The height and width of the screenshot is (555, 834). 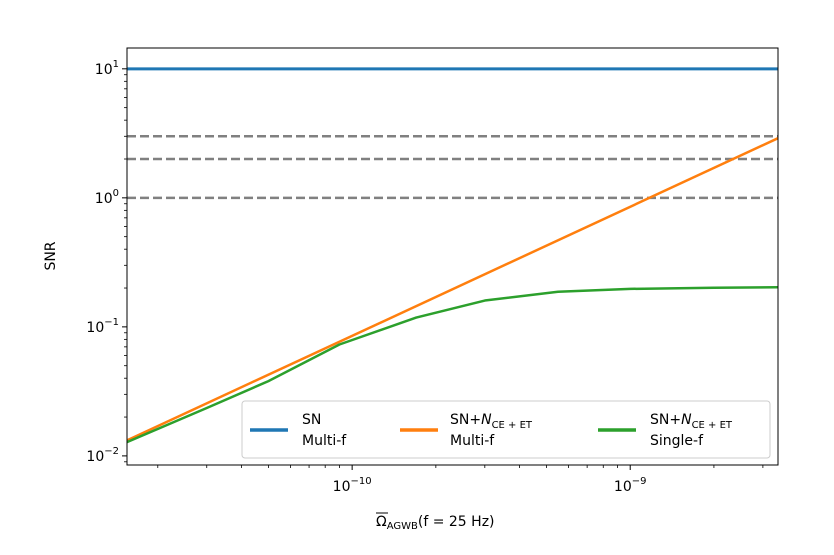 What do you see at coordinates (107, 68) in the screenshot?
I see `y-tick-label: 10¹` at bounding box center [107, 68].